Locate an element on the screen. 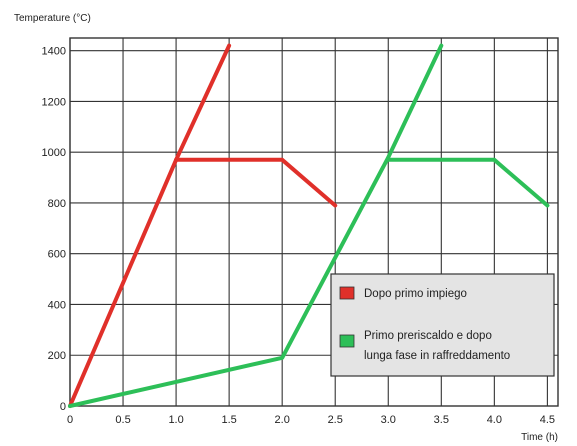 The image size is (577, 446). y-tick-label-0: 0 is located at coordinates (63, 407).